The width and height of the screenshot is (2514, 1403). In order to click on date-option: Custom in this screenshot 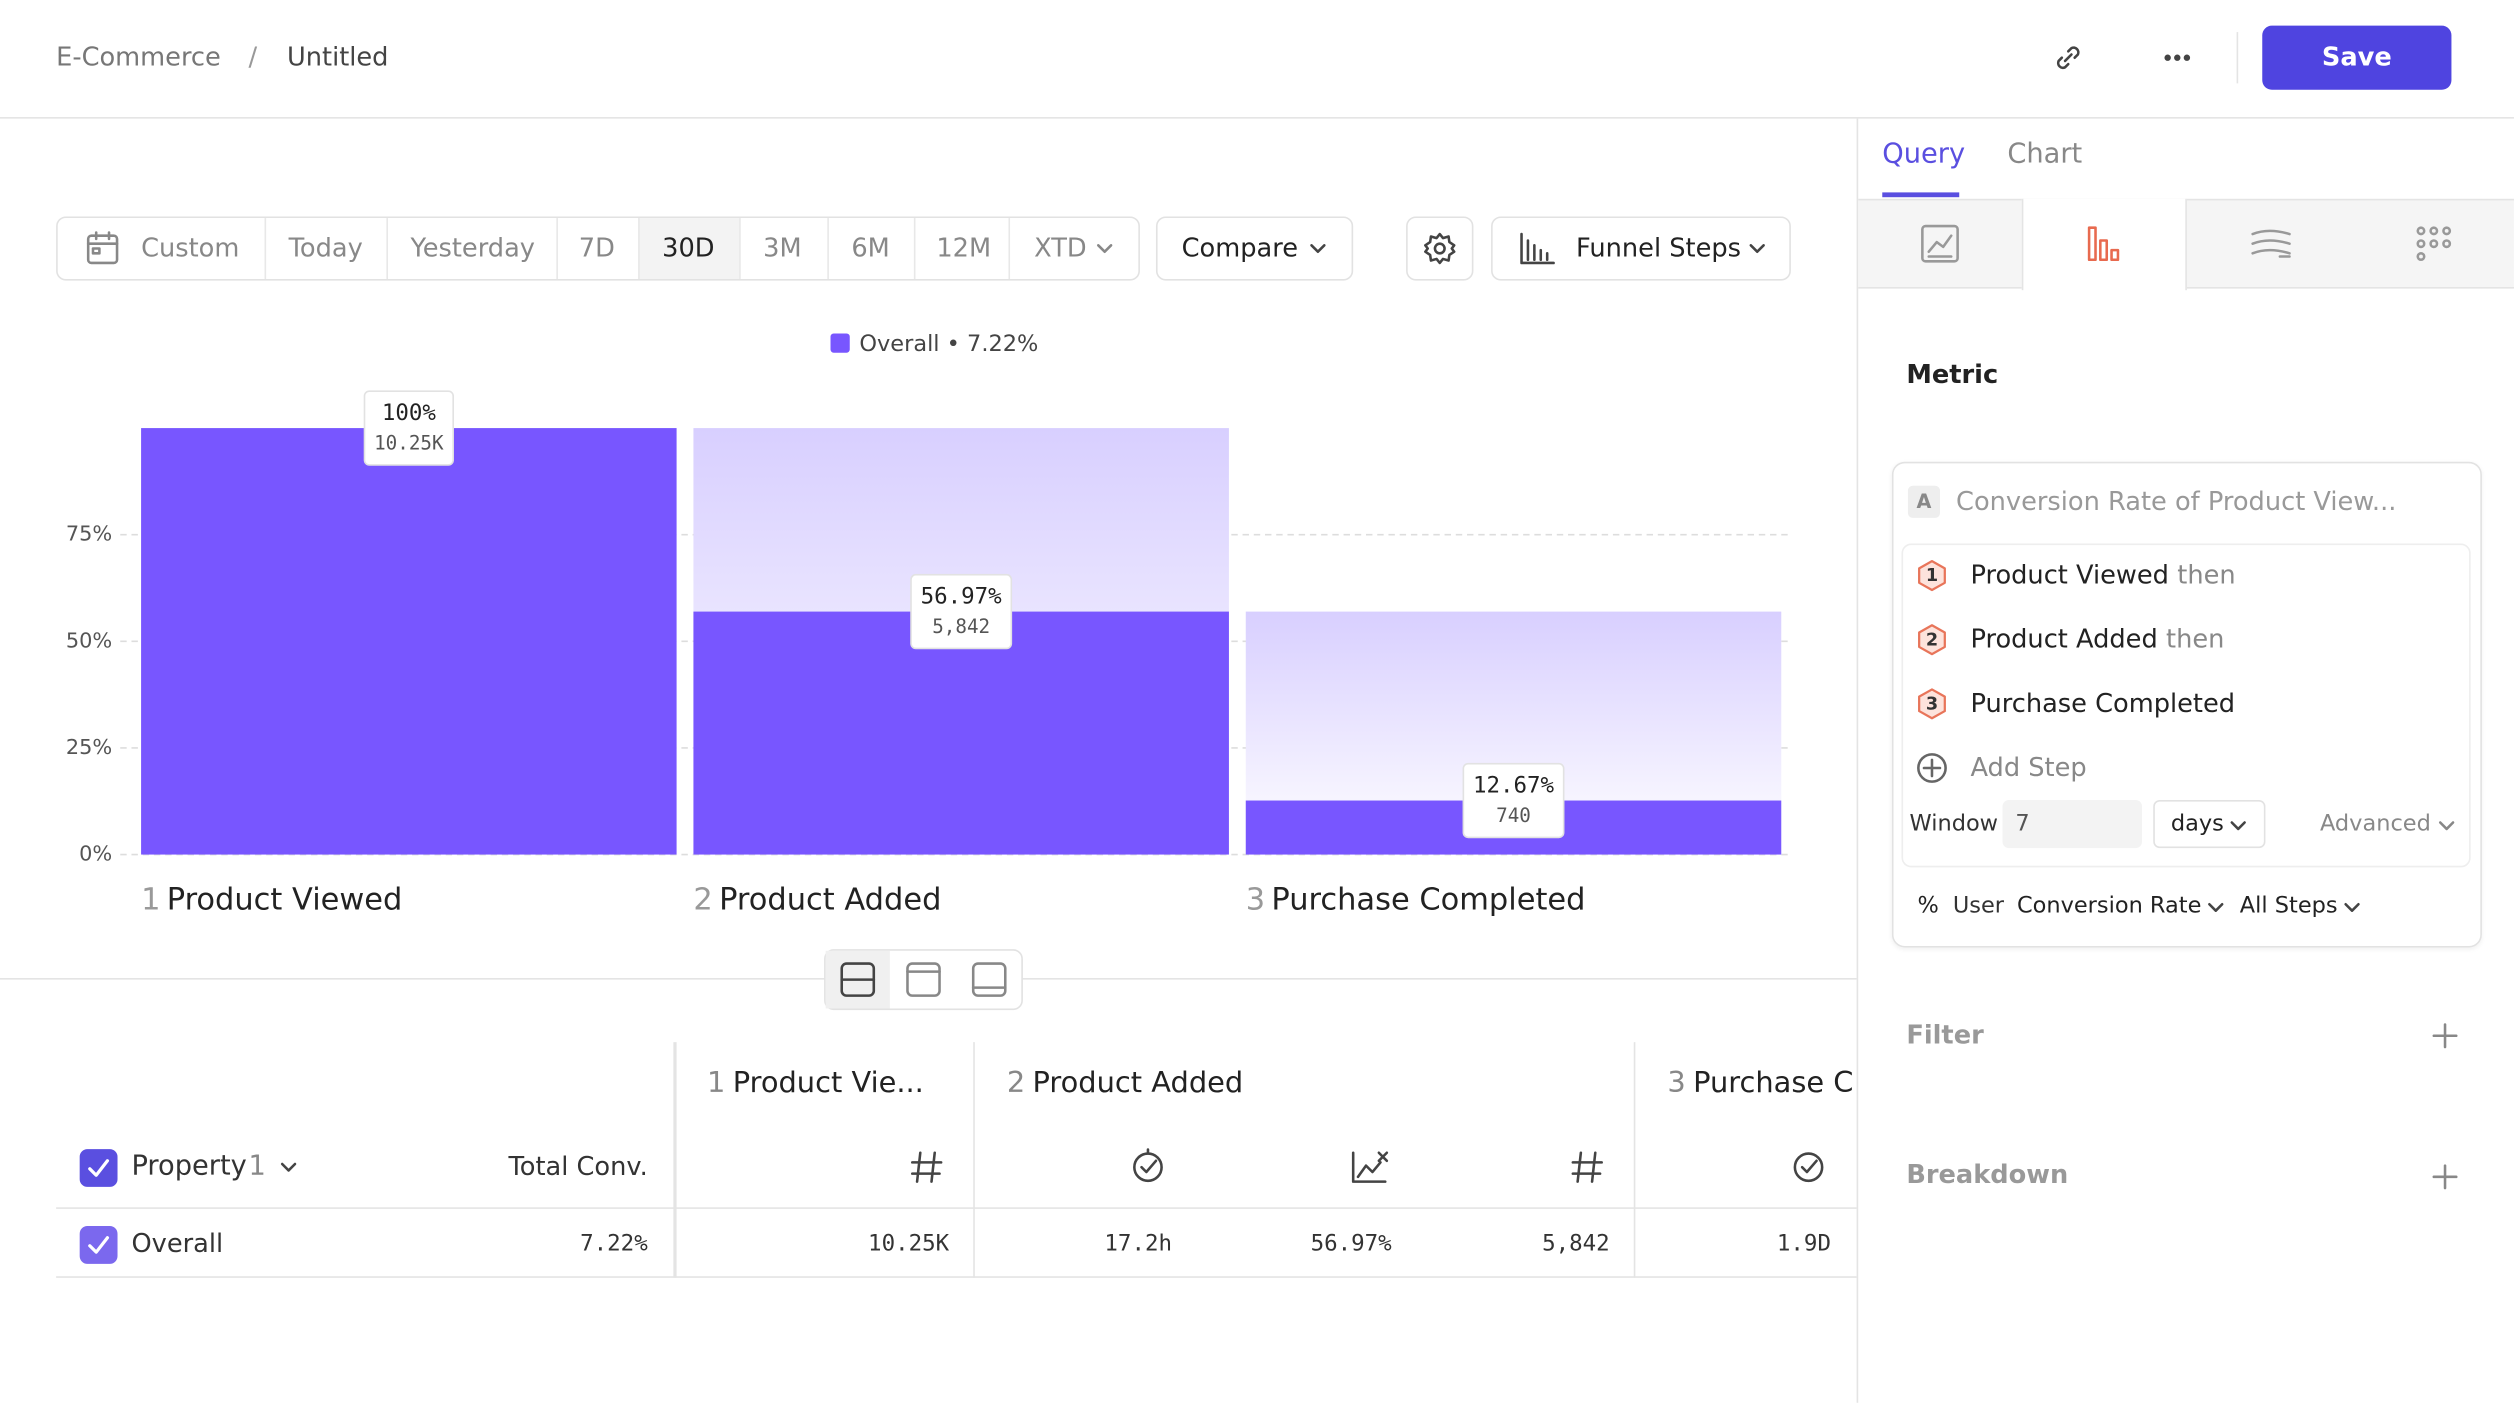, I will do `click(190, 247)`.